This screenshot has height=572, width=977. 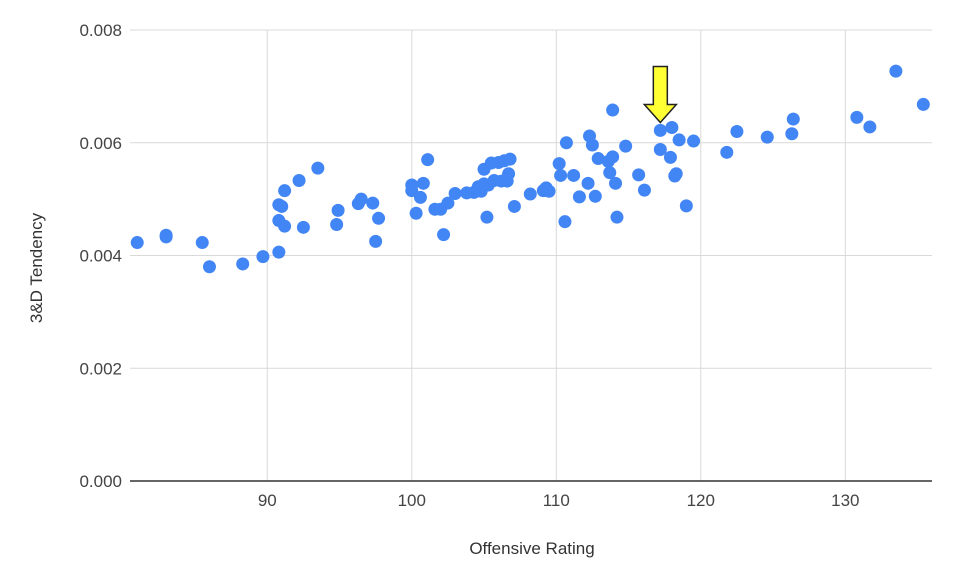 What do you see at coordinates (701, 500) in the screenshot?
I see `x-tick-label: 120` at bounding box center [701, 500].